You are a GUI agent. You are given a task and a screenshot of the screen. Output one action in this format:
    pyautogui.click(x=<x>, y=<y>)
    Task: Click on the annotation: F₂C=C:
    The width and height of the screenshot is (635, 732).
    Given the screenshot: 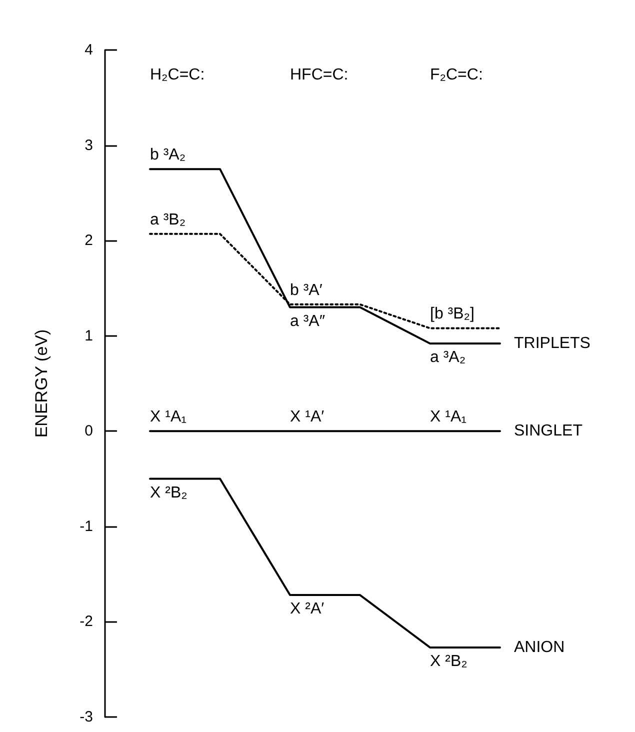 What is the action you would take?
    pyautogui.click(x=456, y=75)
    